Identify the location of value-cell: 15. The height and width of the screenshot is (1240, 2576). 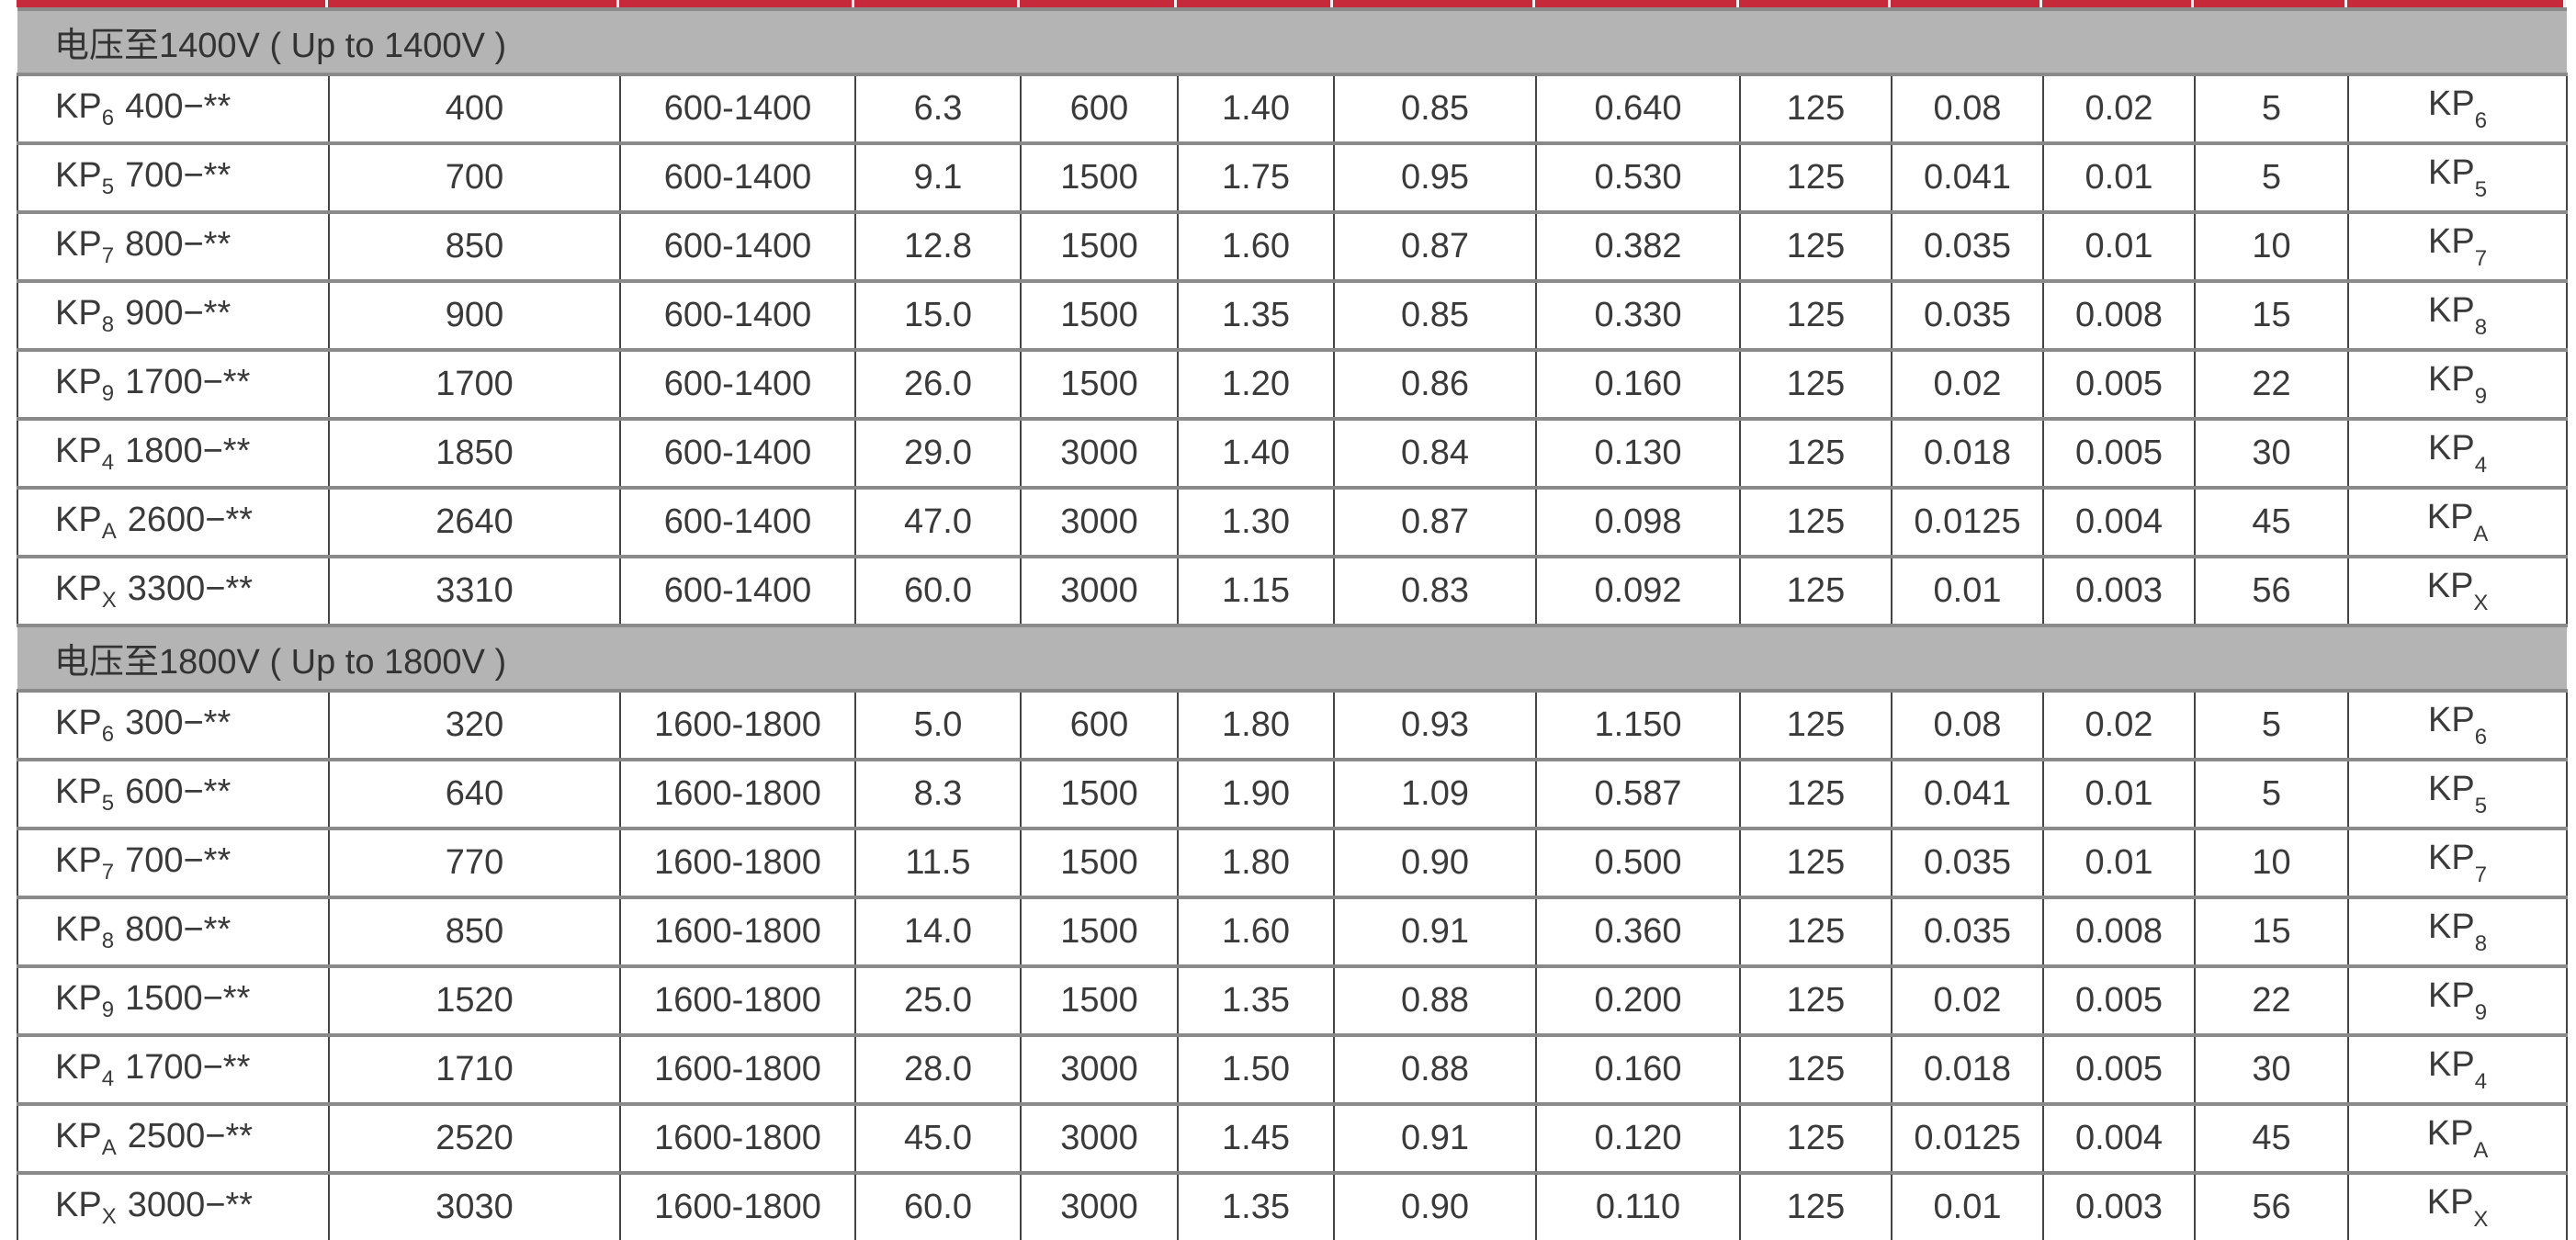
(2271, 314).